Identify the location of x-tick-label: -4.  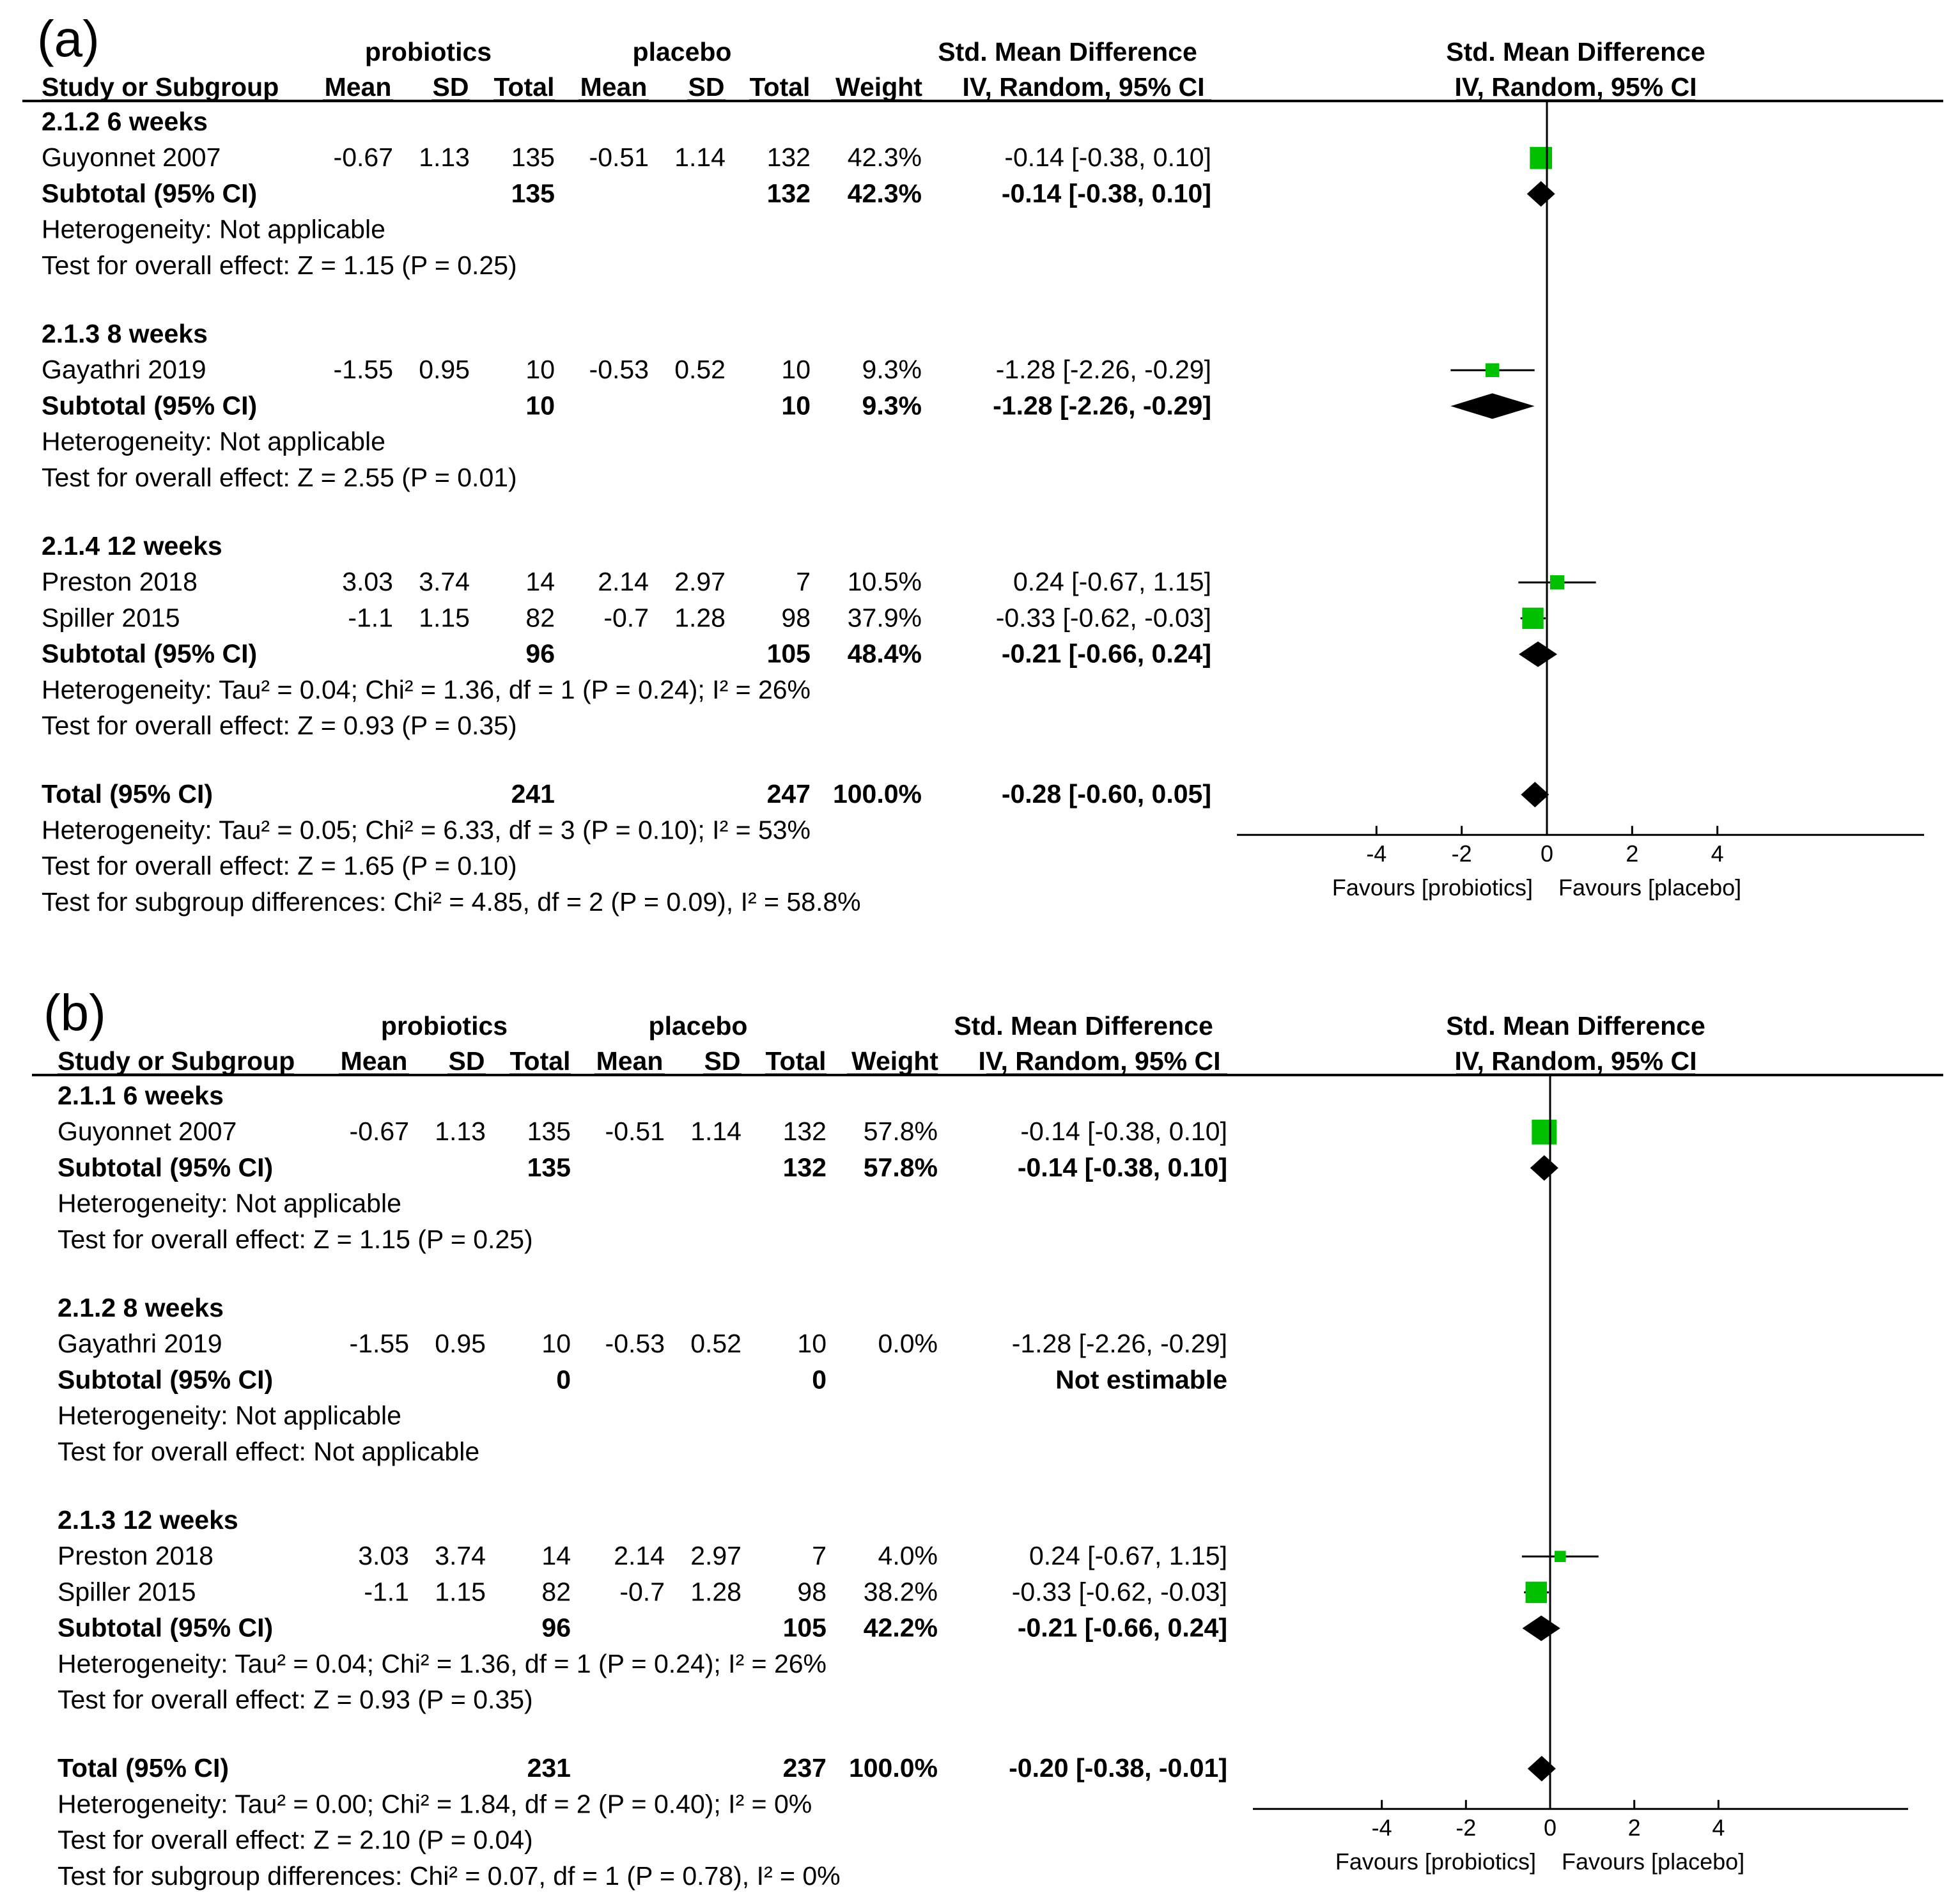
(1376, 853).